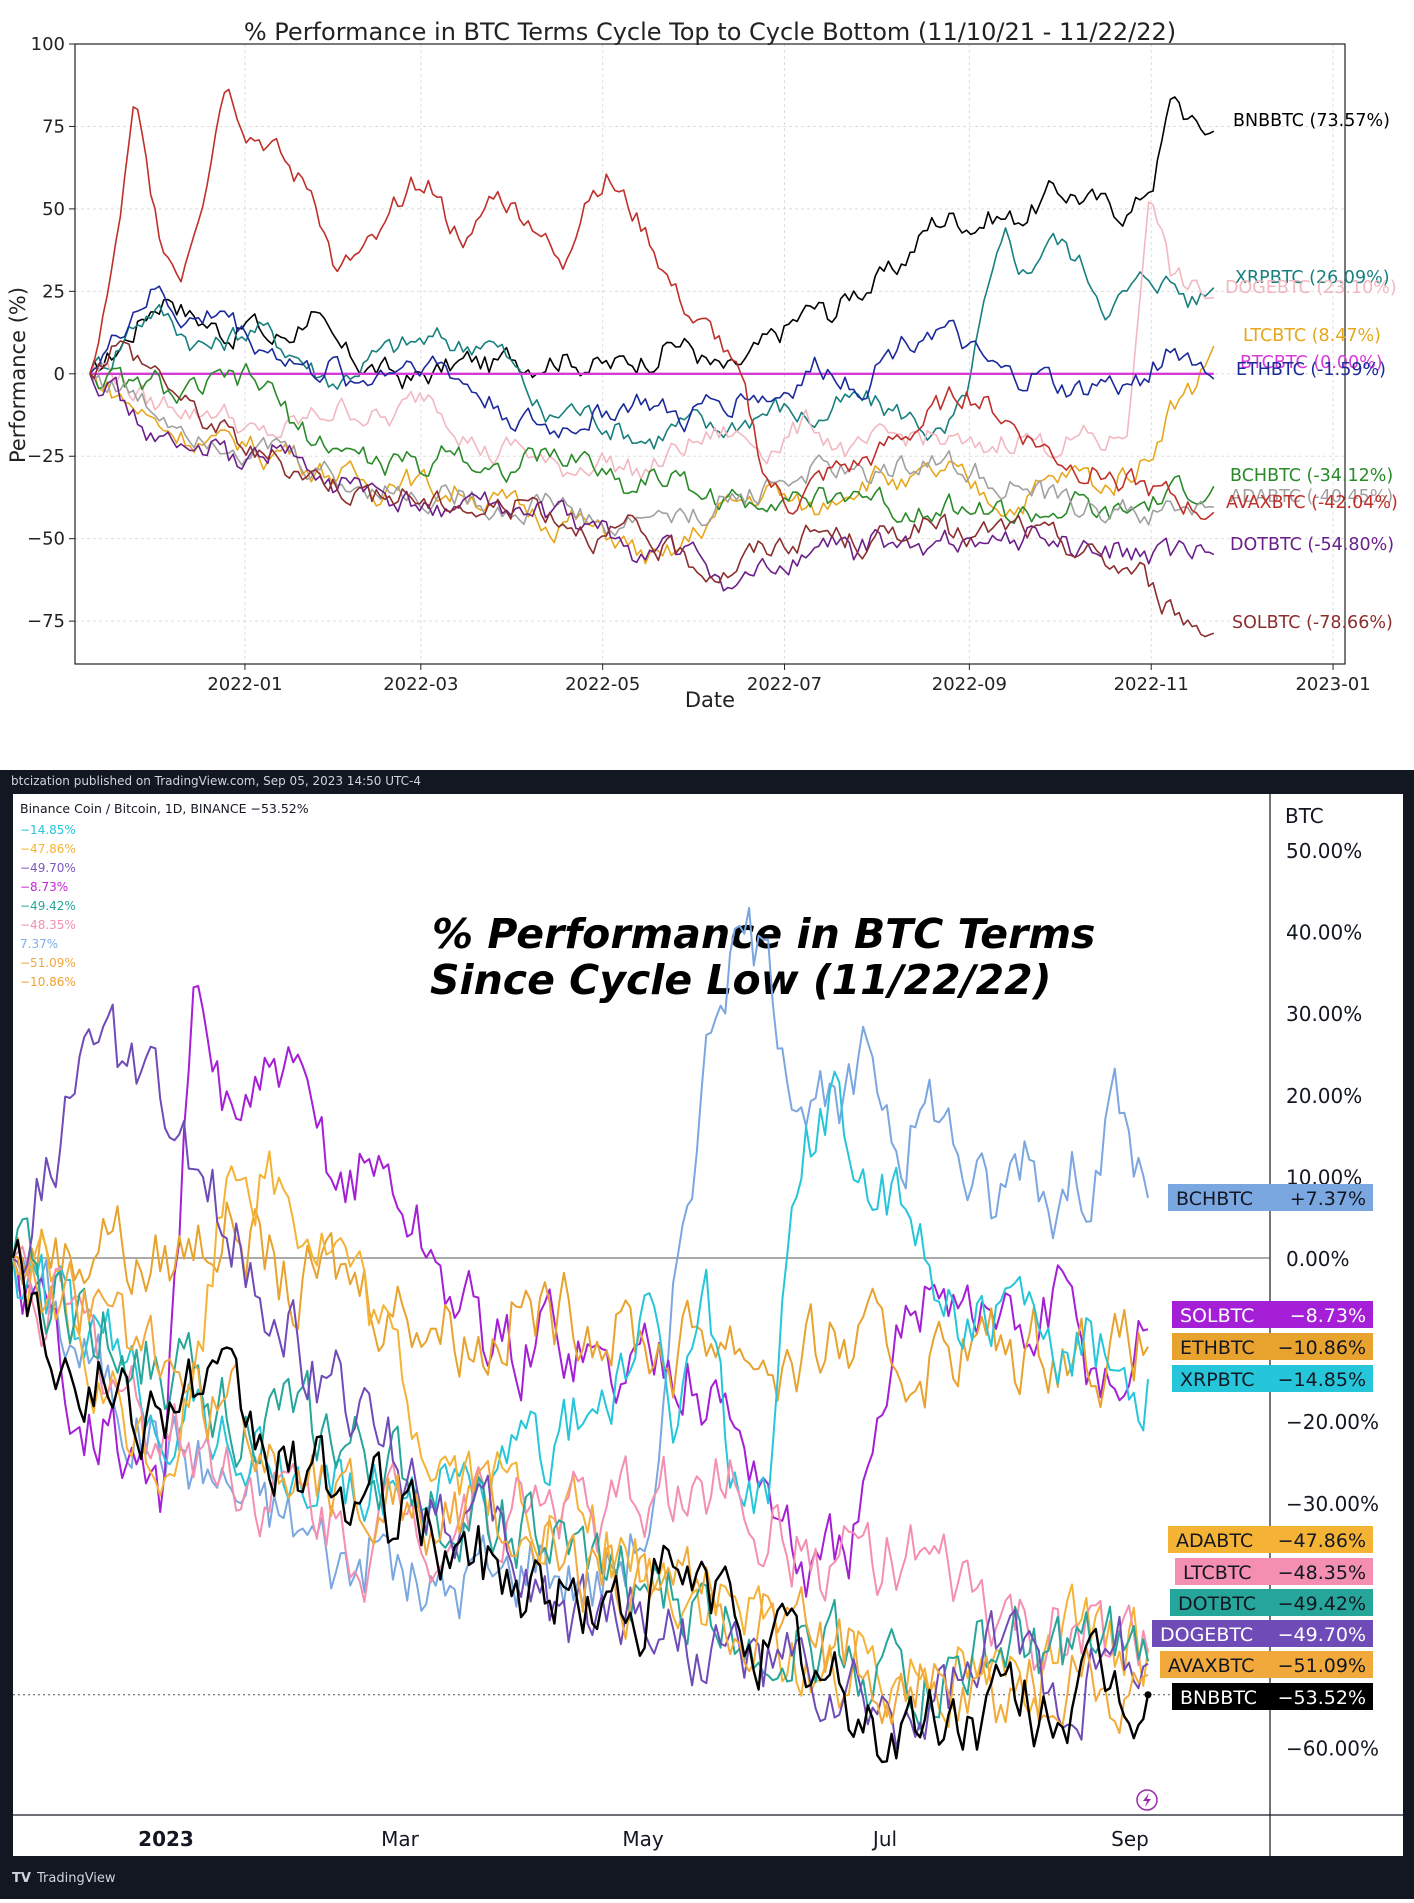 Image resolution: width=1414 pixels, height=1903 pixels. What do you see at coordinates (1324, 851) in the screenshot?
I see `price-axis-label: 50.00%` at bounding box center [1324, 851].